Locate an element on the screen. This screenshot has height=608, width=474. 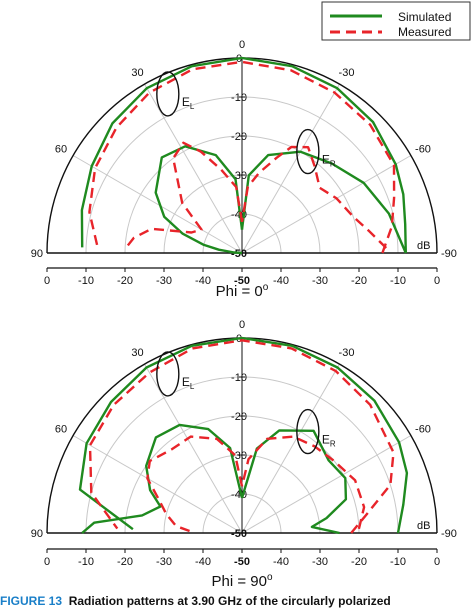
caption-lead: FIGURE 13 is located at coordinates (31, 601).